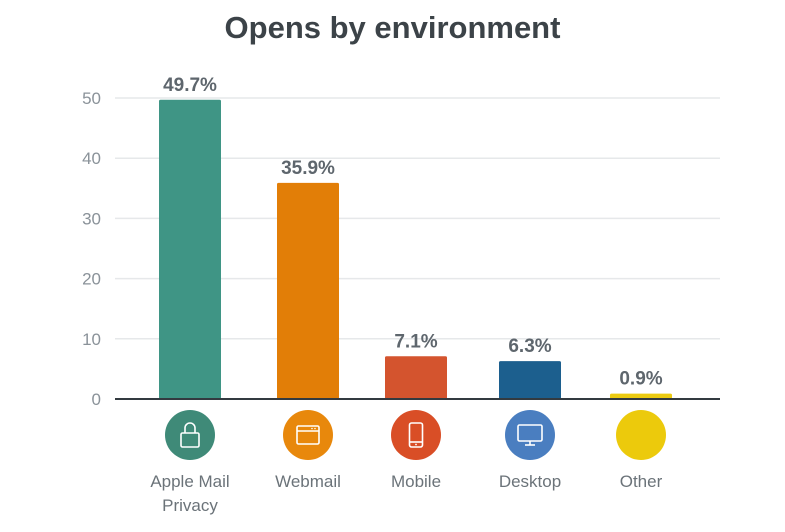 This screenshot has height=532, width=785. What do you see at coordinates (308, 481) in the screenshot?
I see `category-label: Webmail` at bounding box center [308, 481].